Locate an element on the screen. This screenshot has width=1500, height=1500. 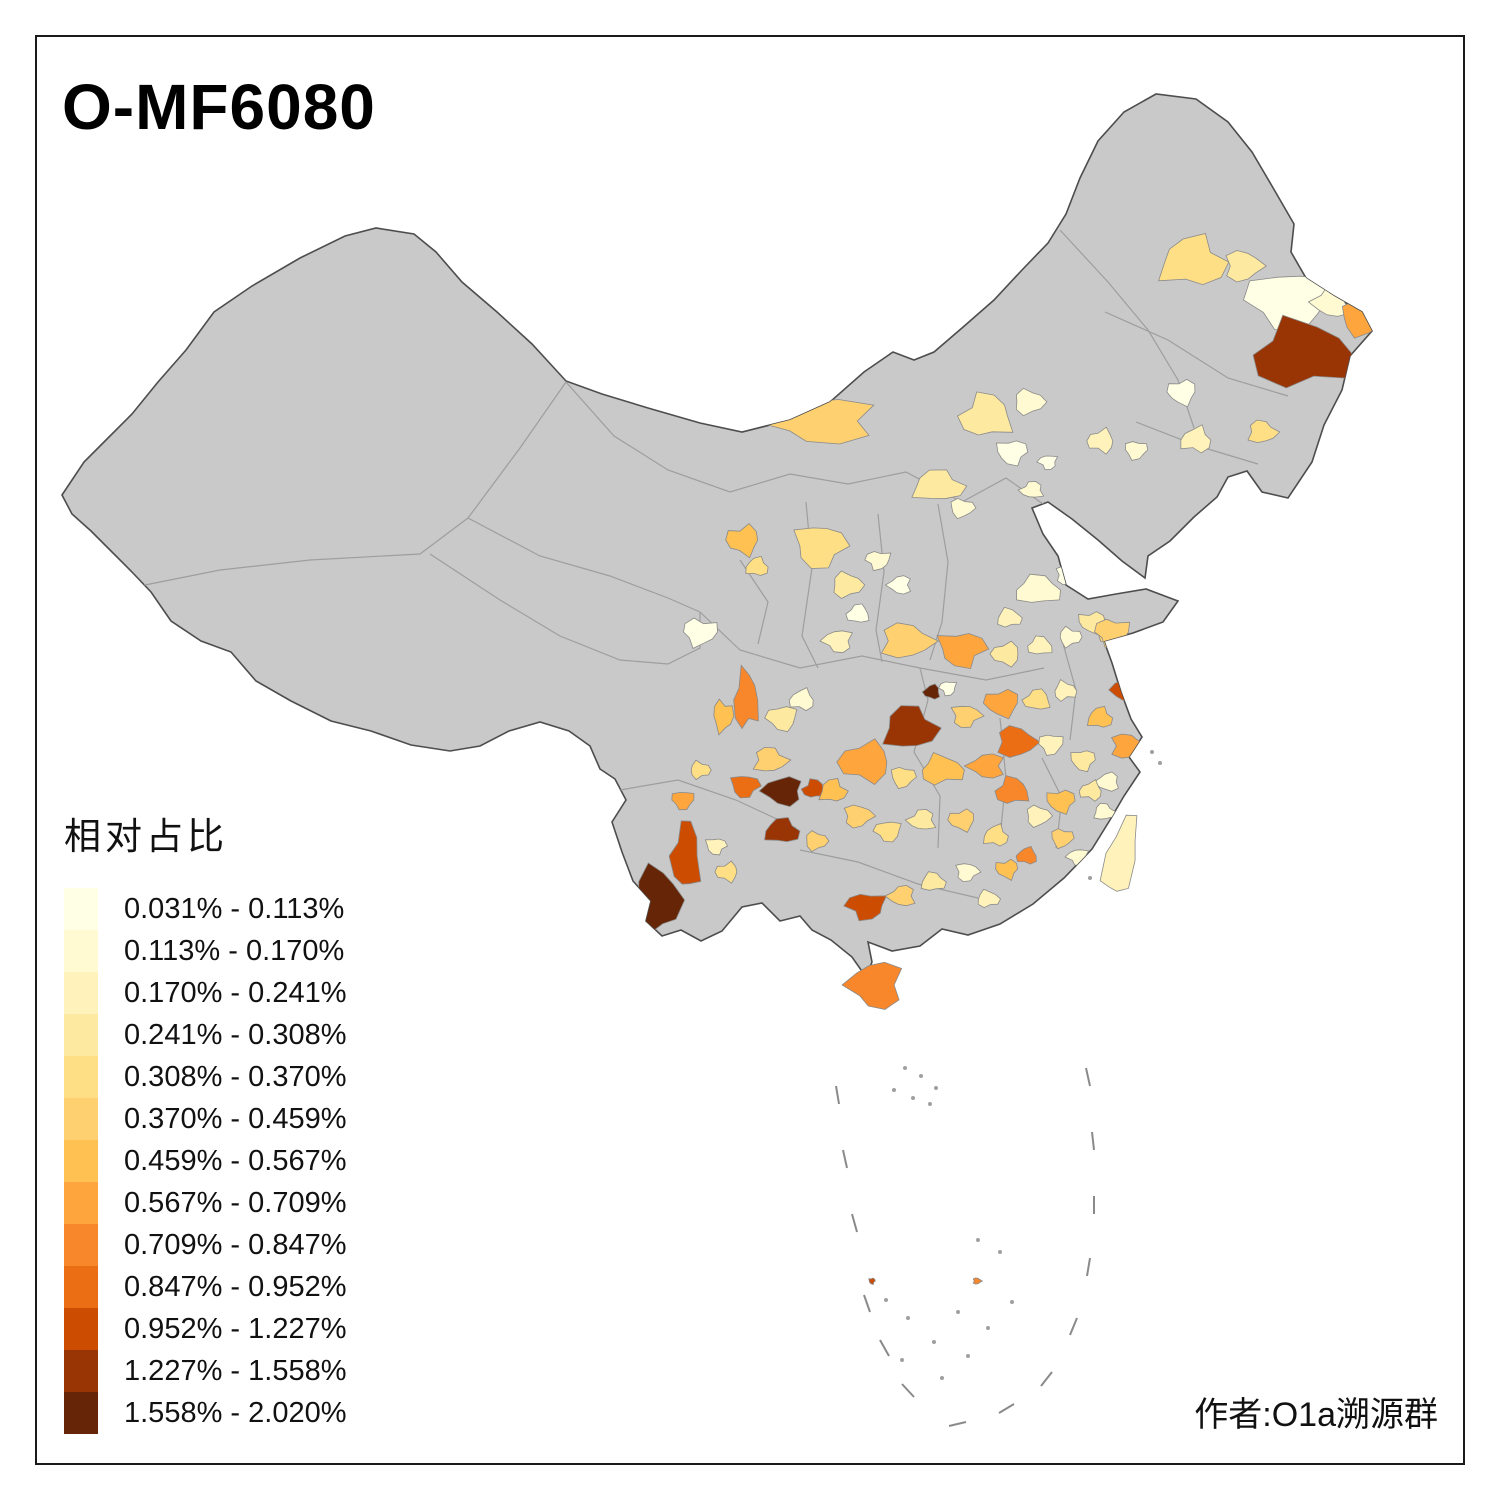
legend-label: 0.113% - 0.170% is located at coordinates (234, 950).